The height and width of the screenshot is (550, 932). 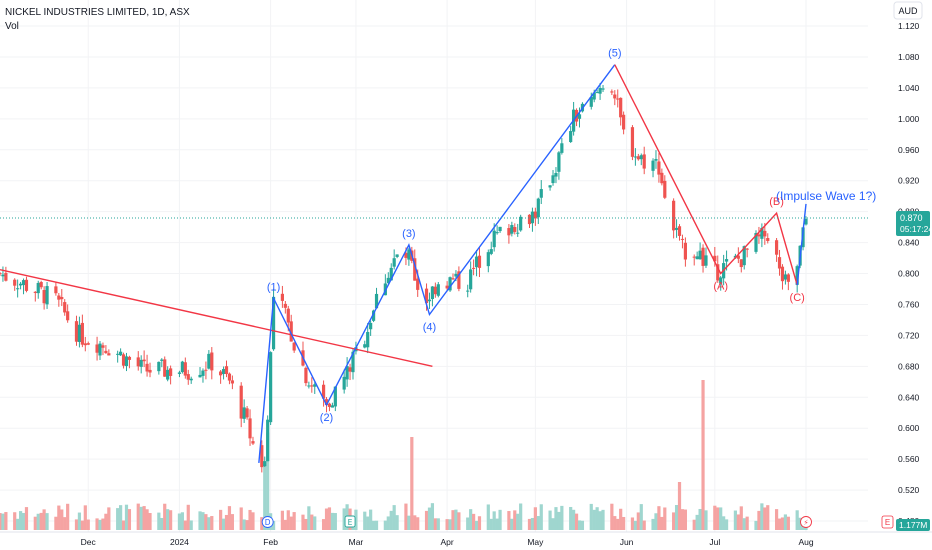 I want to click on currency-badge: AUD, so click(x=908, y=10).